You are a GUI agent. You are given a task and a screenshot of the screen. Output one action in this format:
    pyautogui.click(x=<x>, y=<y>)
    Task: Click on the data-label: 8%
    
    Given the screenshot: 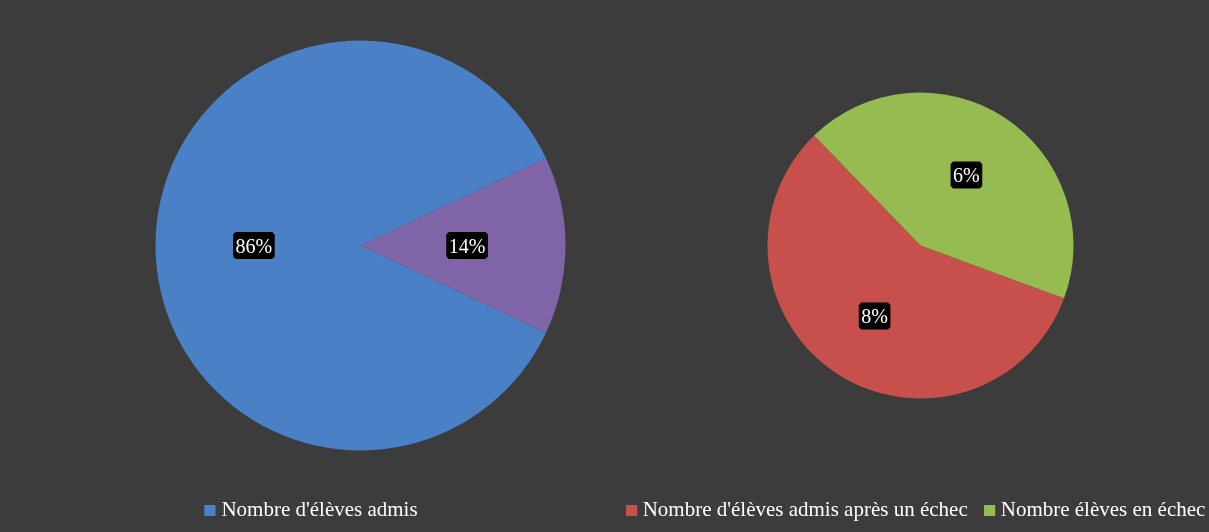 What is the action you would take?
    pyautogui.click(x=874, y=316)
    